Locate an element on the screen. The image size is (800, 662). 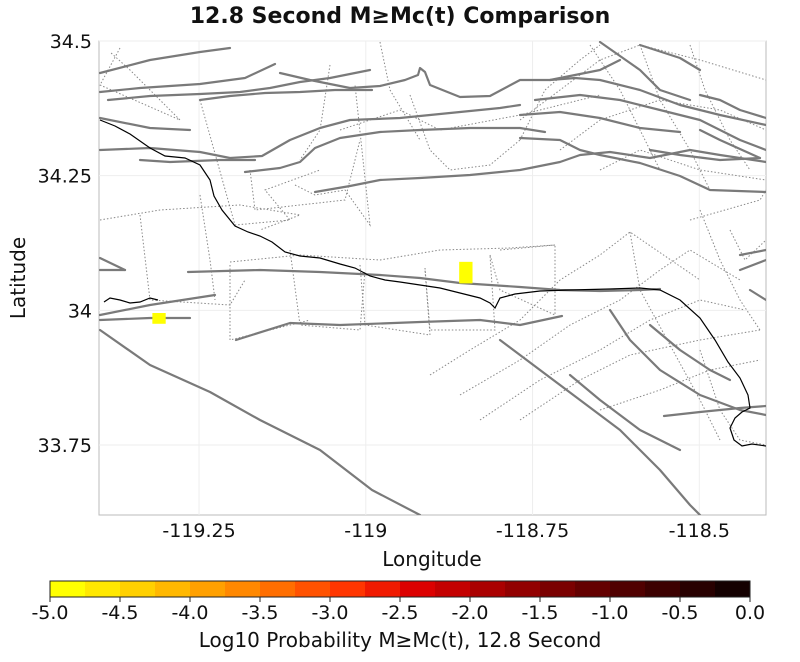
y-tick-label-2: 34 is located at coordinates (80, 311).